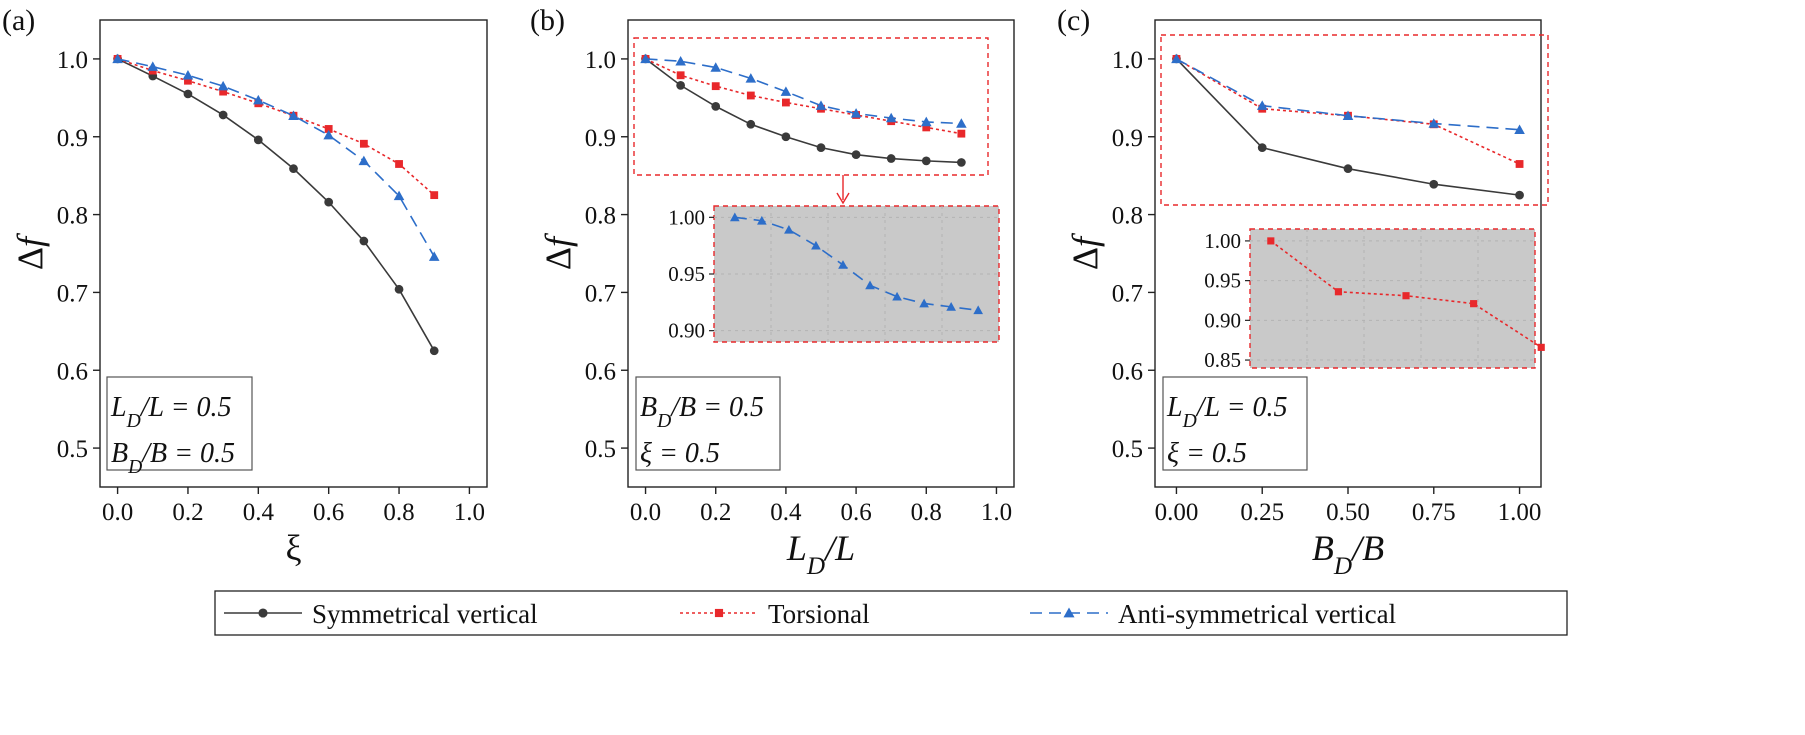 The height and width of the screenshot is (735, 1805). I want to click on x-tick-label: 0.2, so click(715, 512).